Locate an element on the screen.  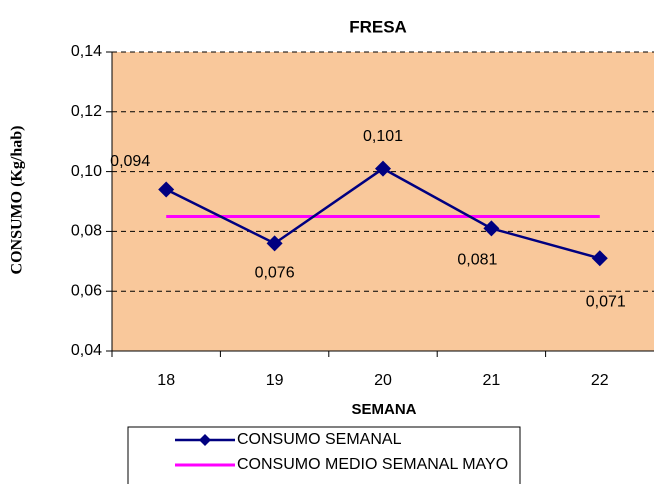
y-tick-label: 0,10 is located at coordinates (86, 171).